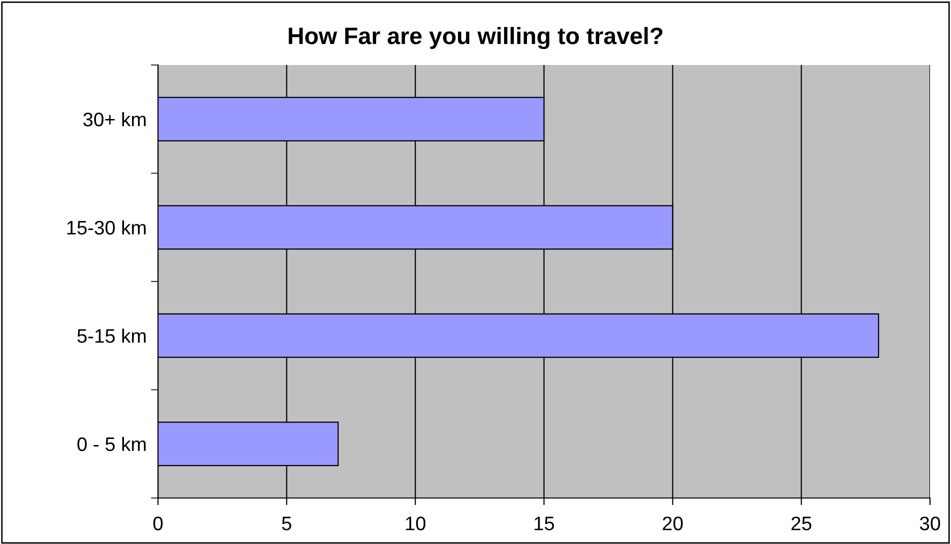 The width and height of the screenshot is (951, 544). What do you see at coordinates (475, 38) in the screenshot?
I see `chart-title: How Far are you willing to travel?` at bounding box center [475, 38].